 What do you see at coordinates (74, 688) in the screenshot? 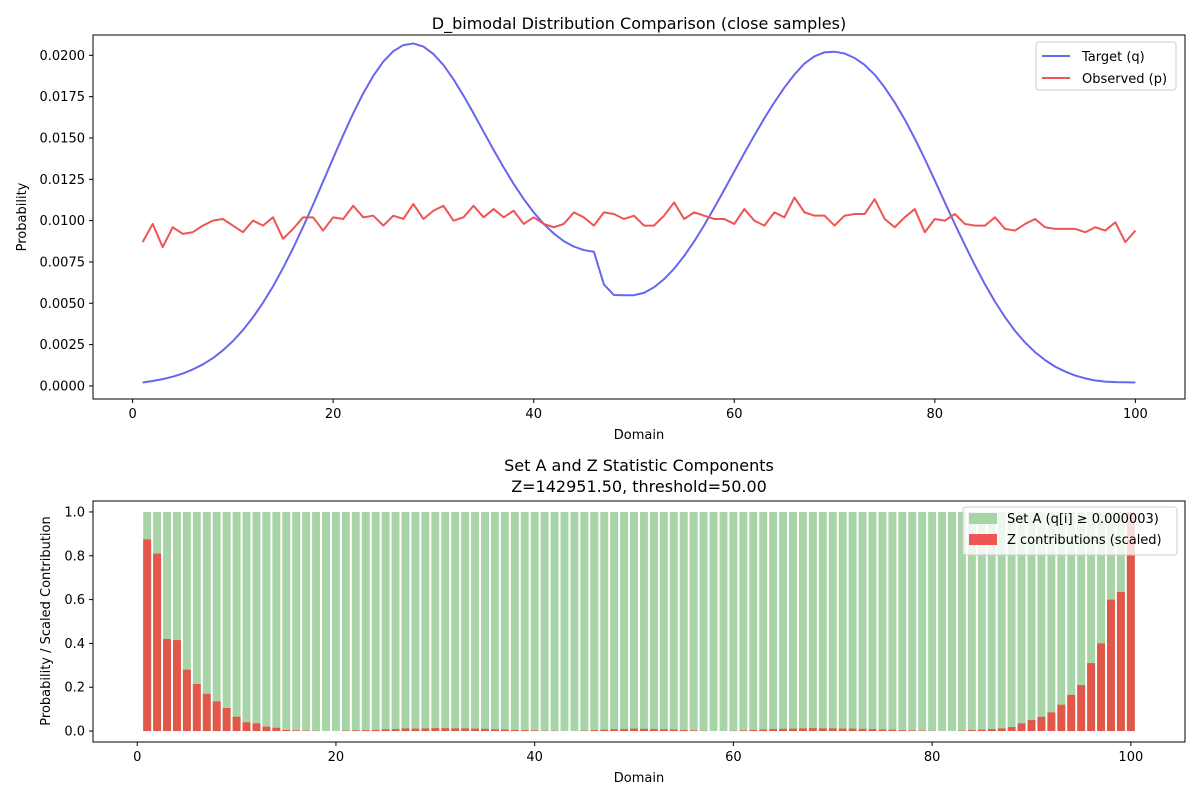
I see `bottom-y-tick-label: 0.2` at bounding box center [74, 688].